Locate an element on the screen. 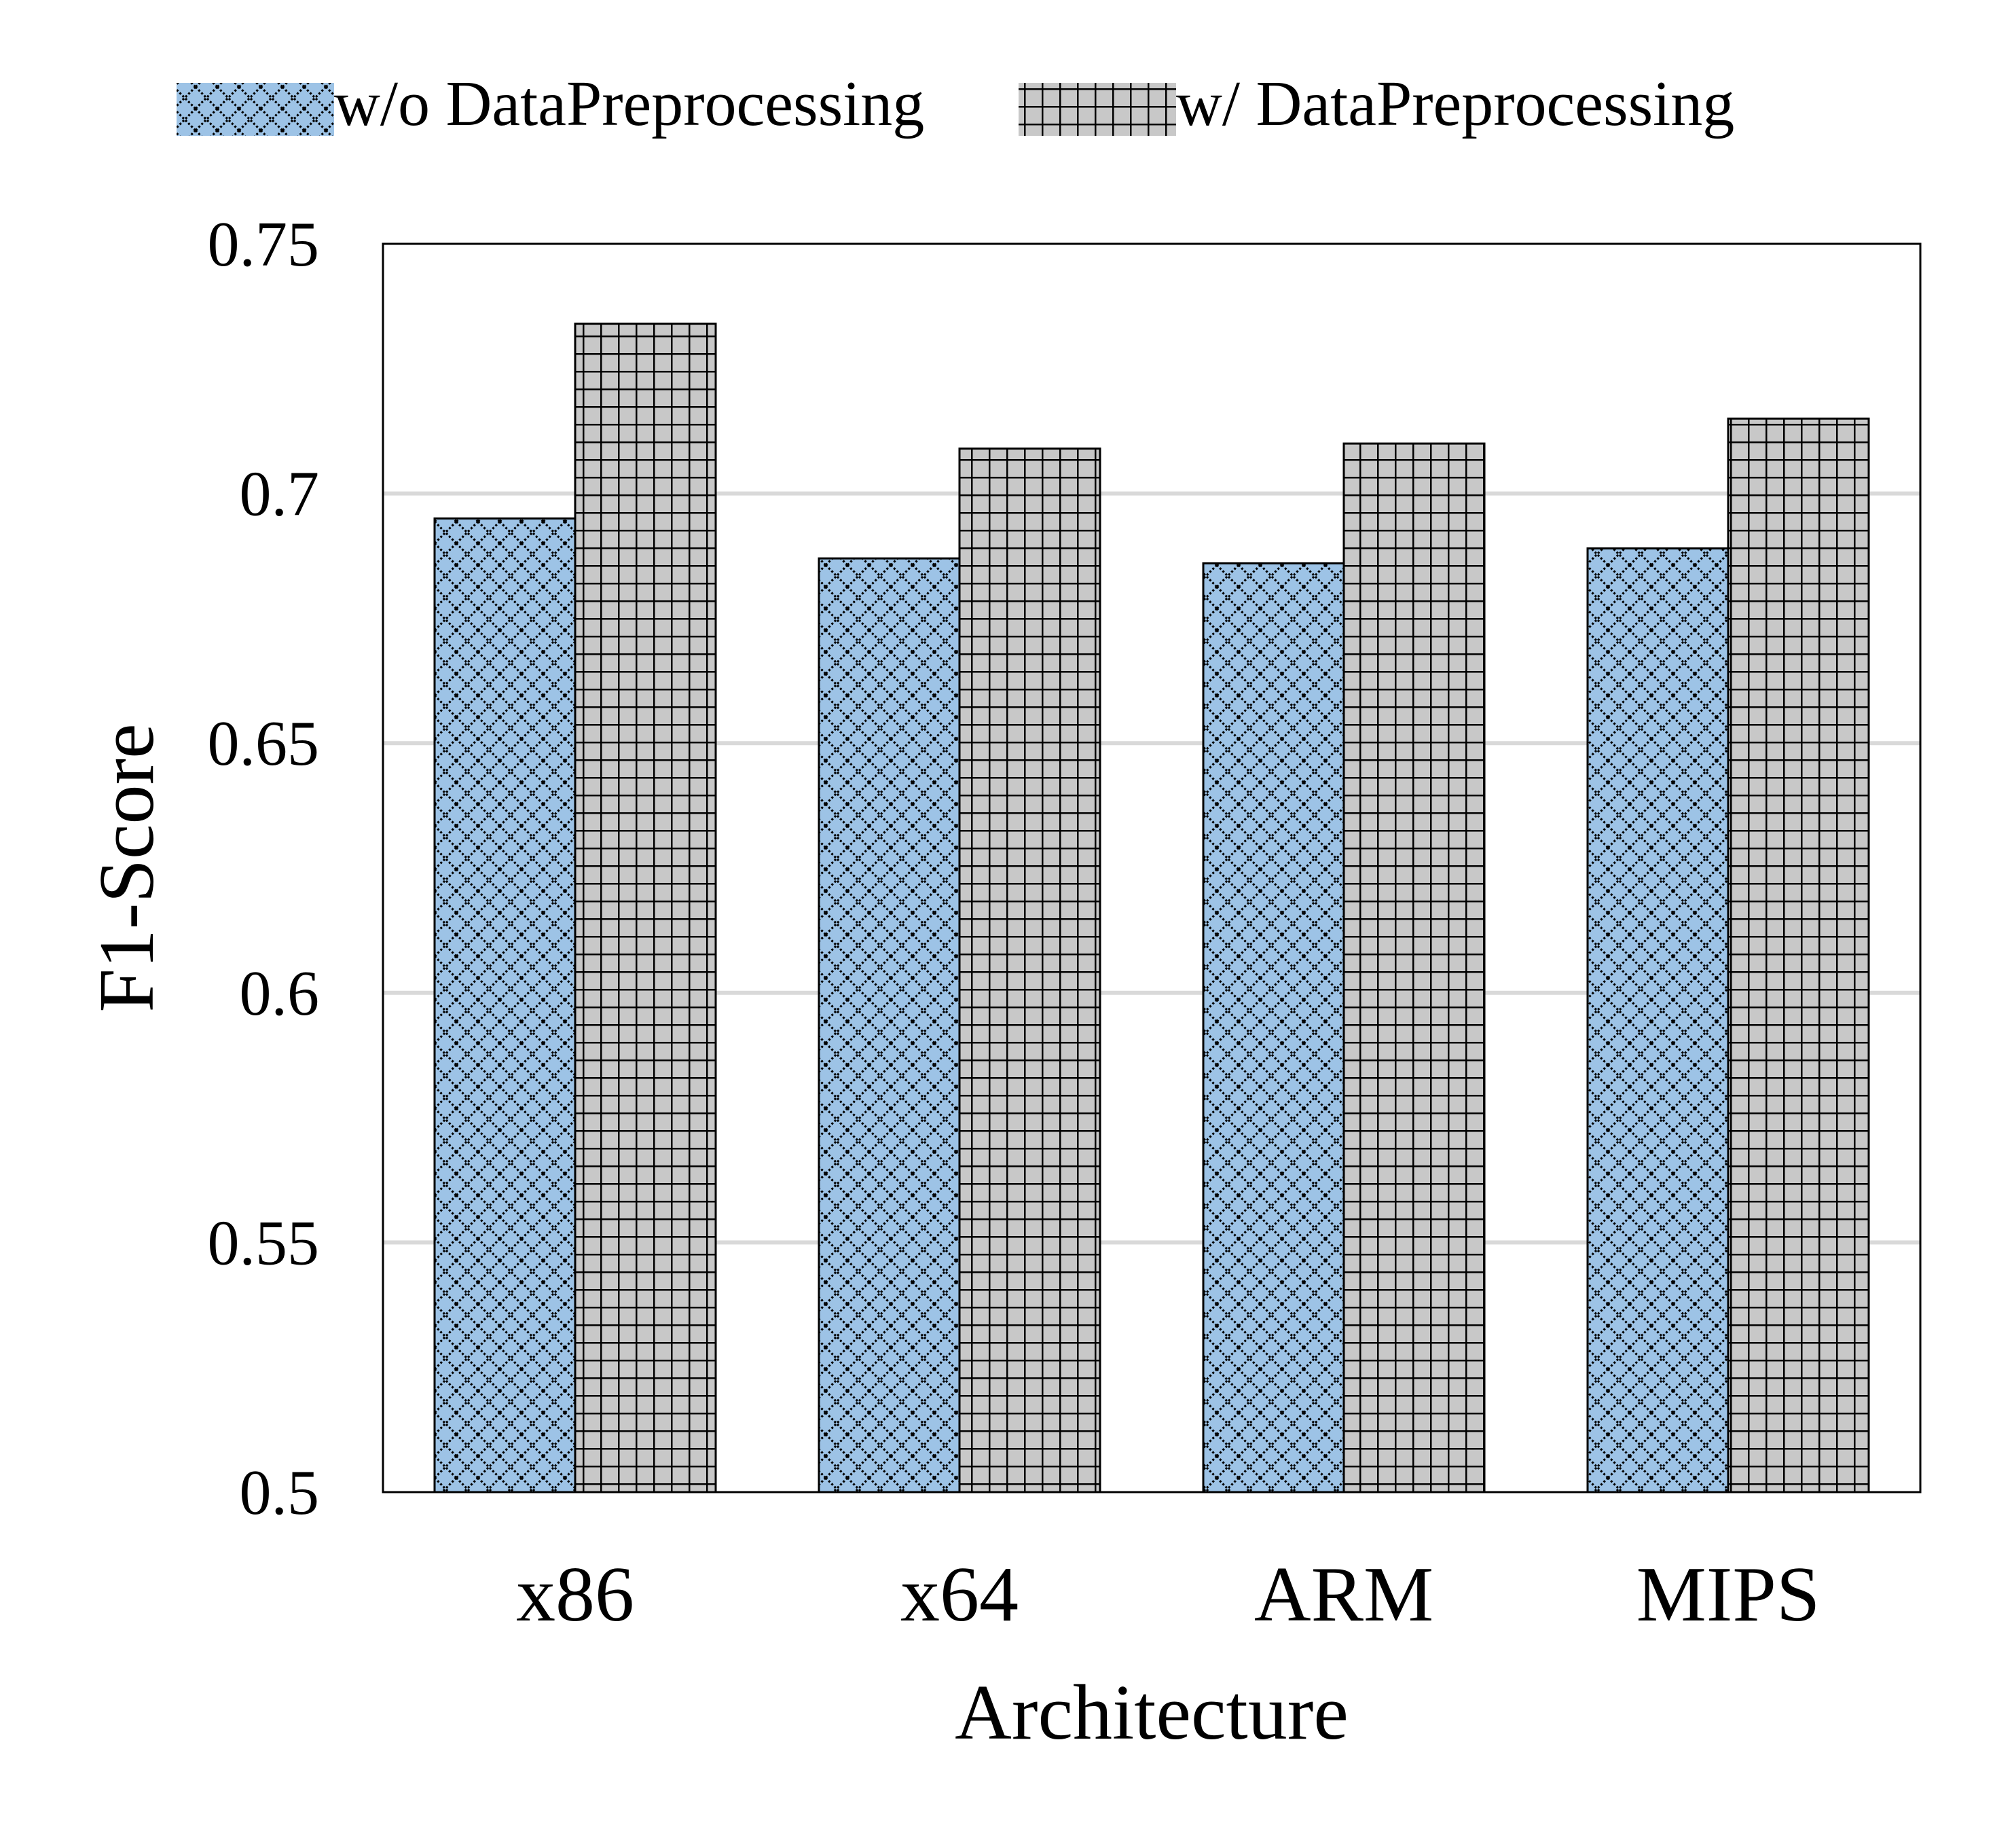 Image resolution: width=2012 pixels, height=1848 pixels. x-category-label-mips: MIPS is located at coordinates (1728, 1595).